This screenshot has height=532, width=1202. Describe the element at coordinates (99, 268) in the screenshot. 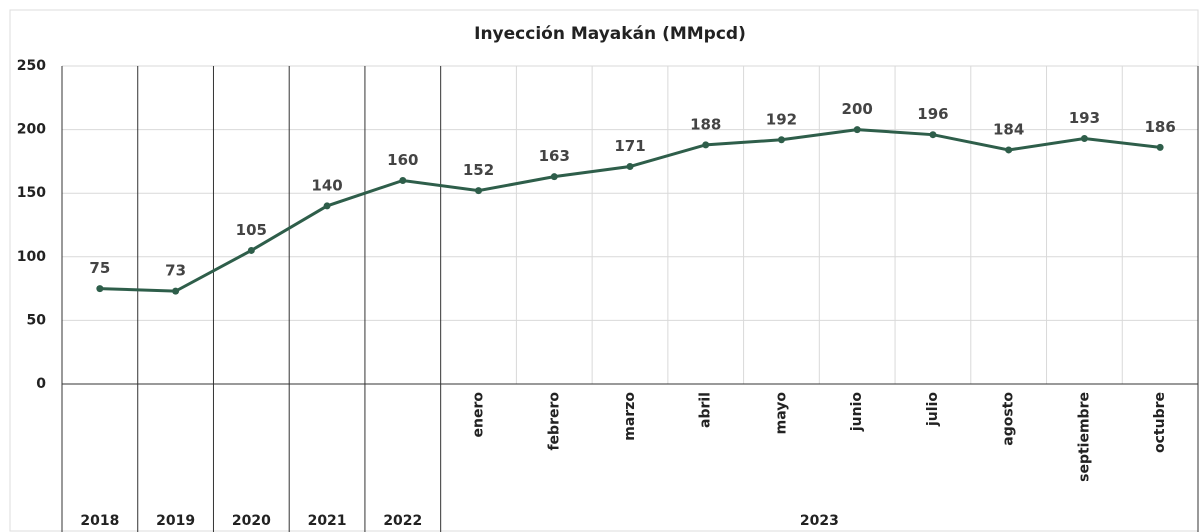

I see `data-label: 75` at that location.